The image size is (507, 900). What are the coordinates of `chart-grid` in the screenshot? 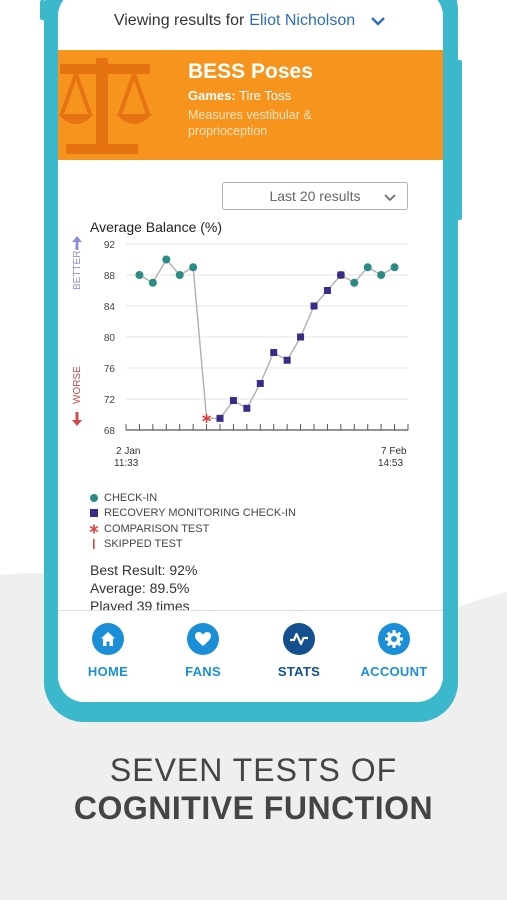 It's located at (267, 337).